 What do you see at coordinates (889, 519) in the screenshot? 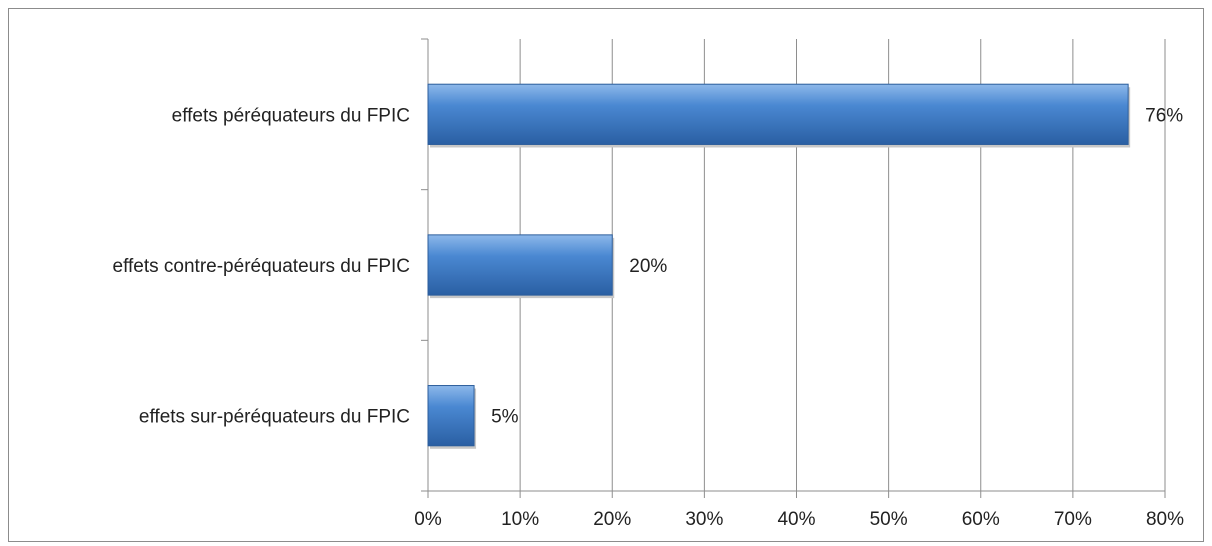
I see `x-tick-label: 50%` at bounding box center [889, 519].